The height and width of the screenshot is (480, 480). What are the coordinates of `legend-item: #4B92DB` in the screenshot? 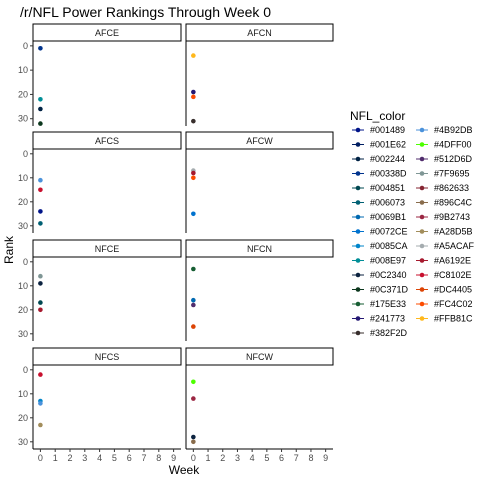 It's located at (444, 130).